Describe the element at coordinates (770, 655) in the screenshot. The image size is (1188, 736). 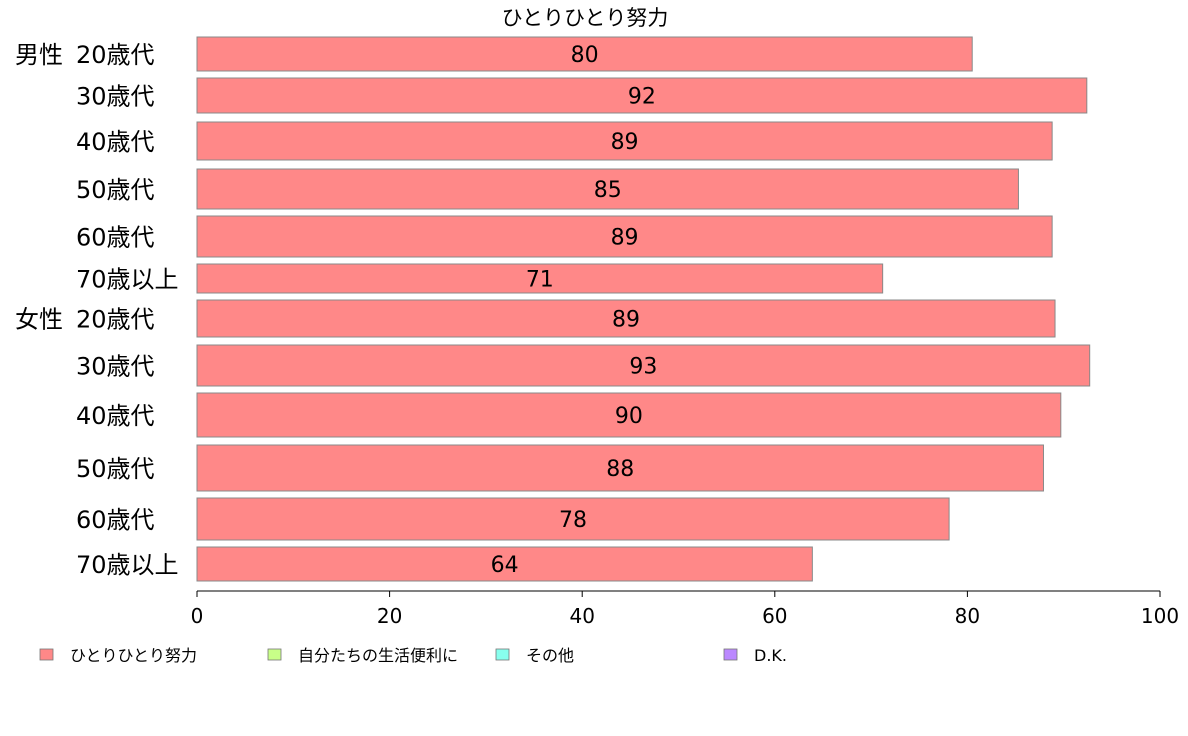
I see `legend-label: D.K.` at that location.